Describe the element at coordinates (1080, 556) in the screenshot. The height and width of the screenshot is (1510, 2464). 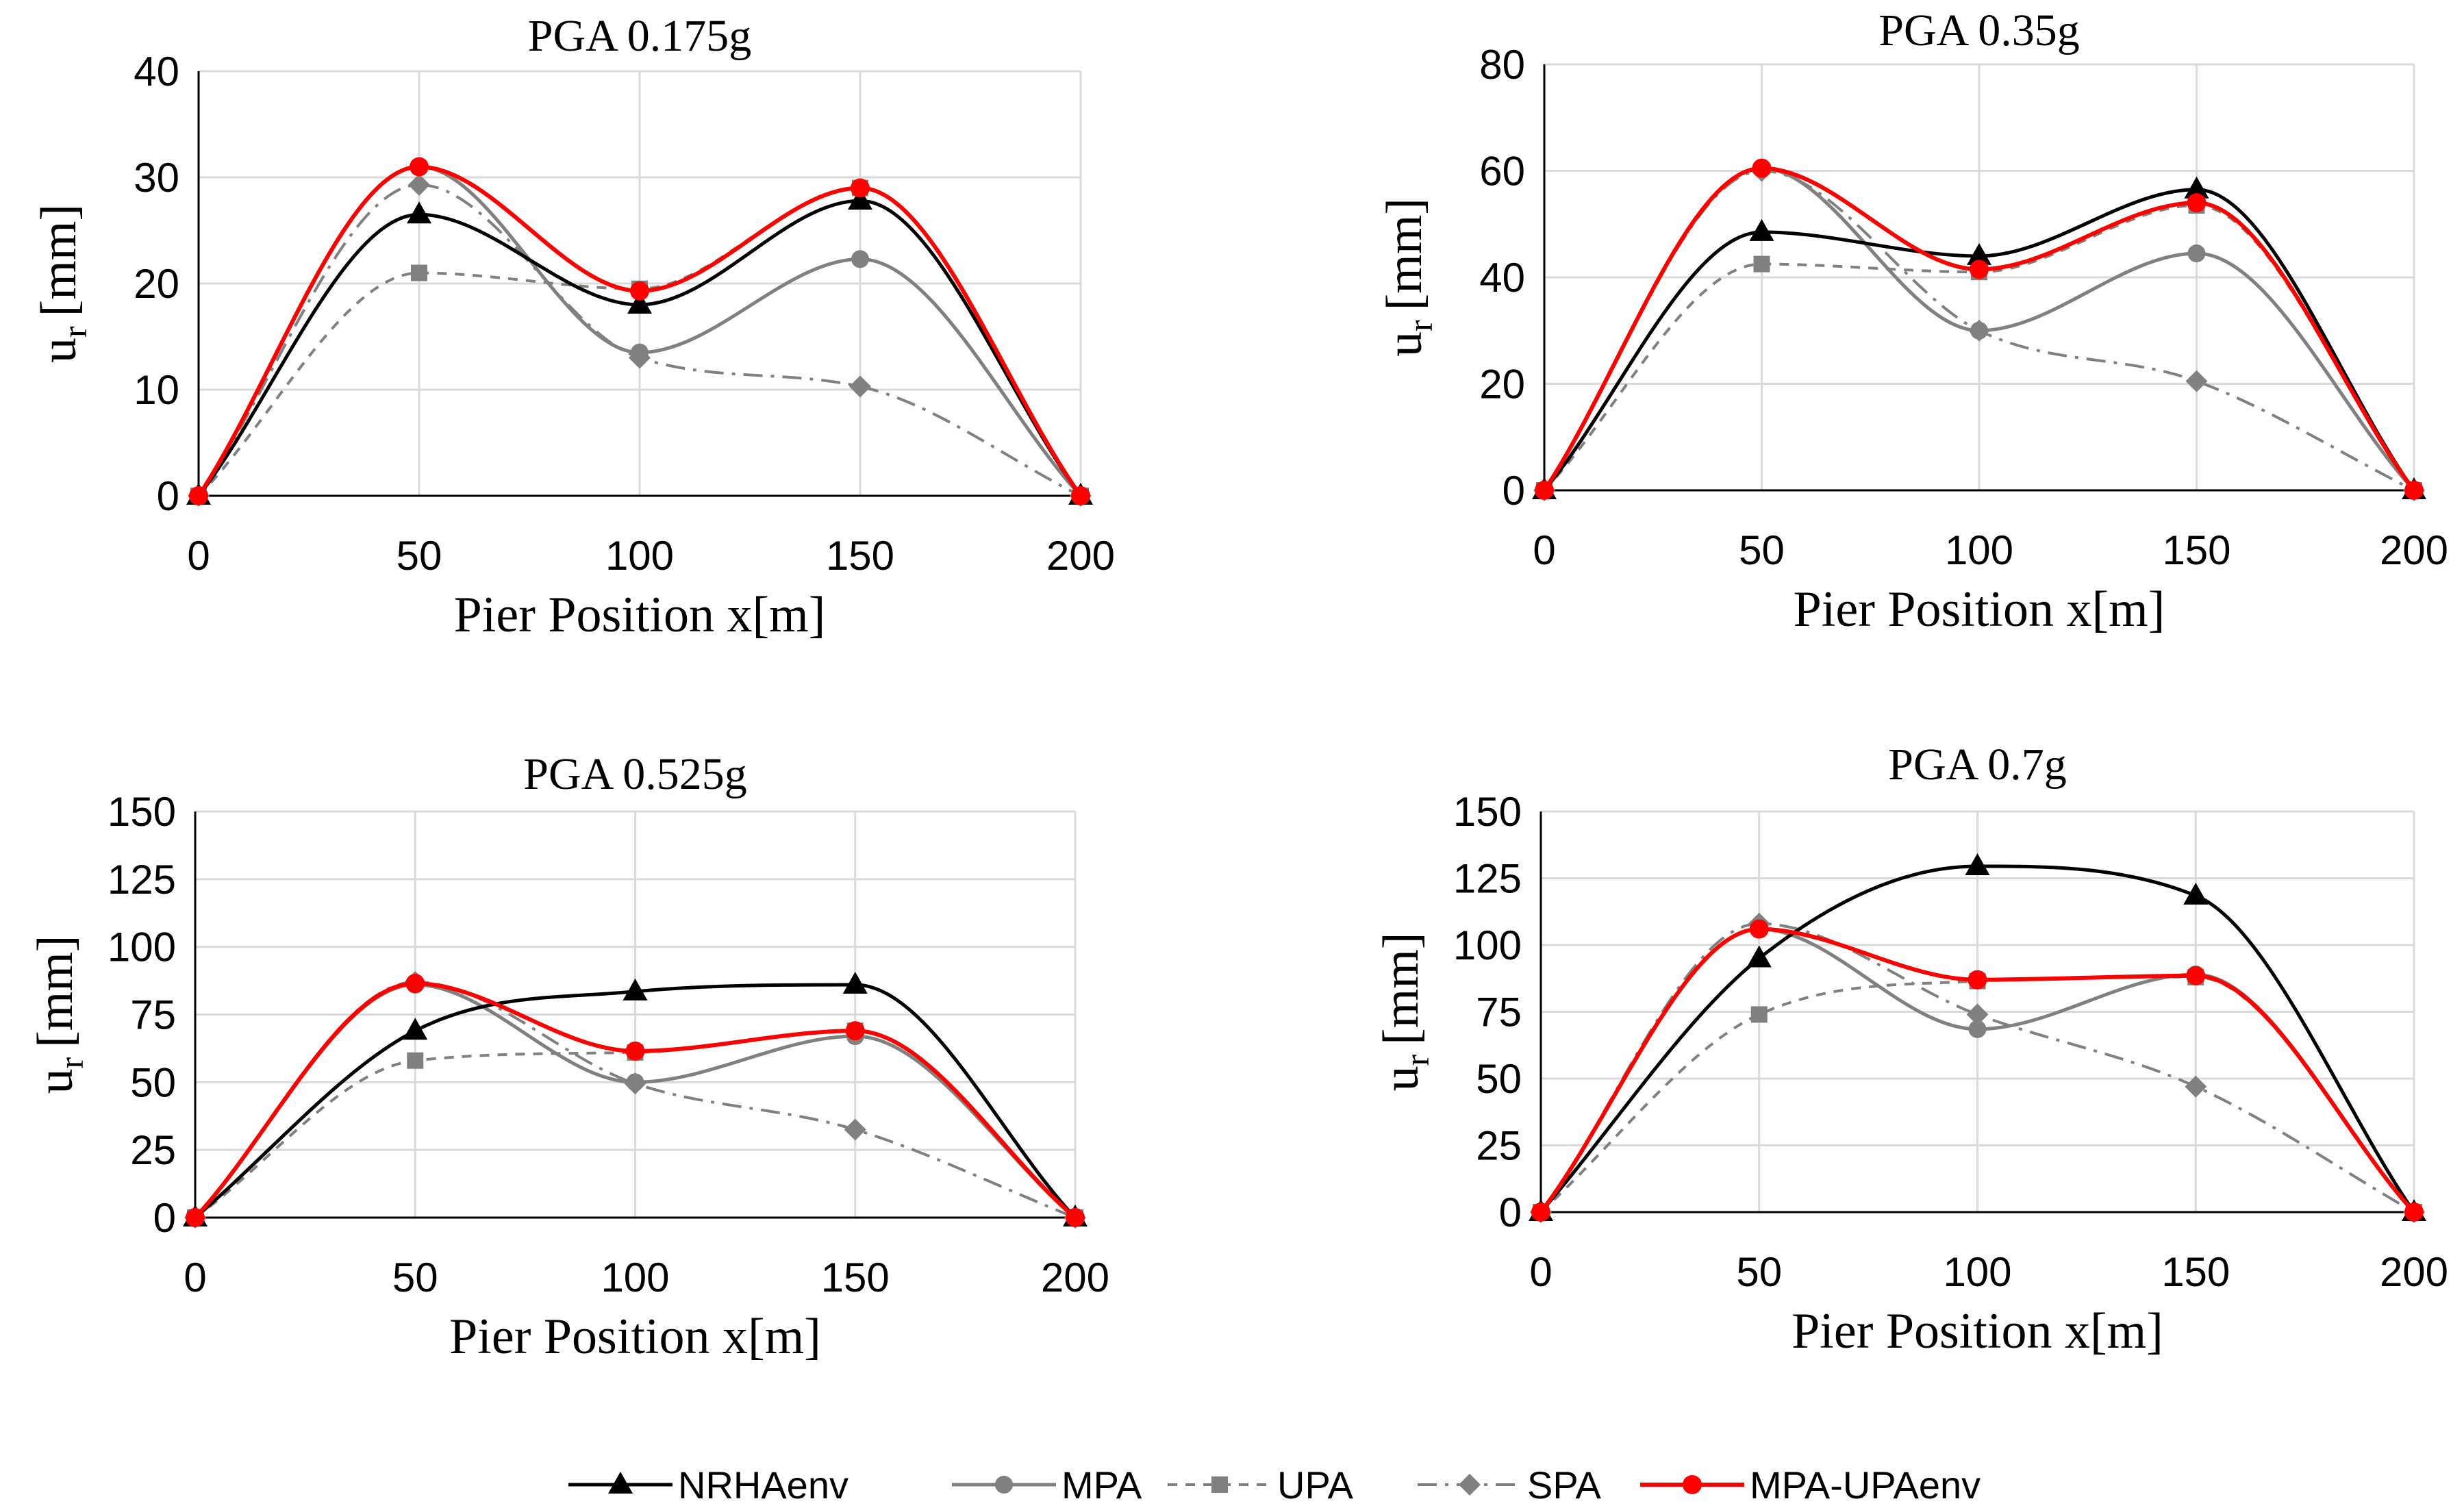
I see `x-tick-label: 200` at that location.